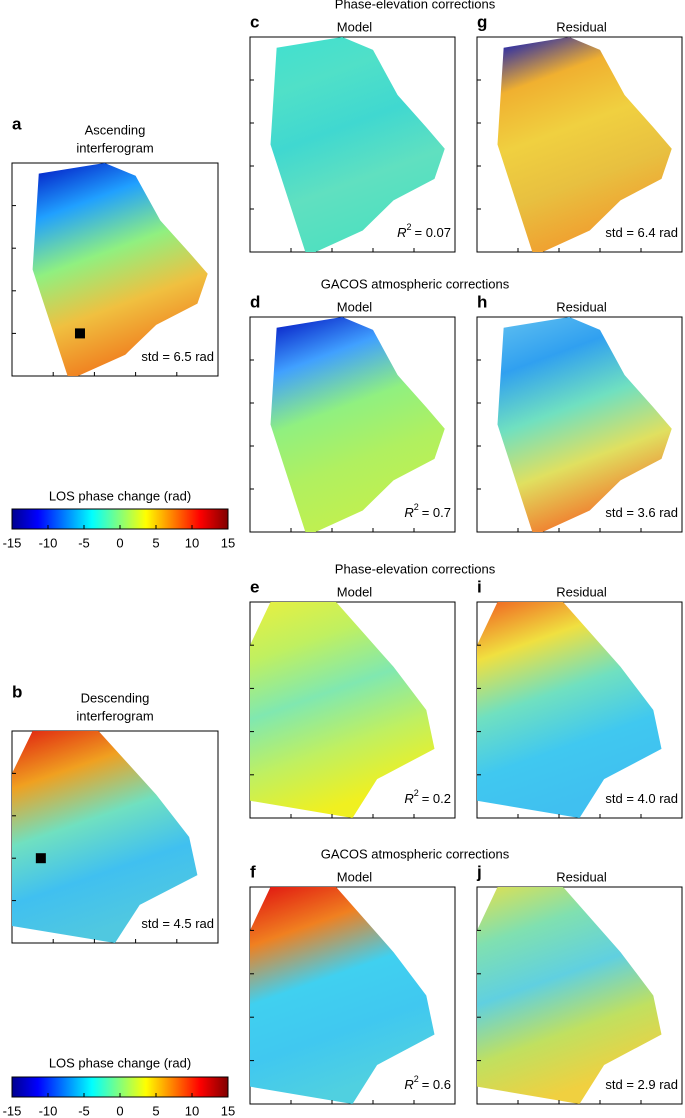 The image size is (685, 1118). What do you see at coordinates (479, 586) in the screenshot?
I see `panel-label: i` at bounding box center [479, 586].